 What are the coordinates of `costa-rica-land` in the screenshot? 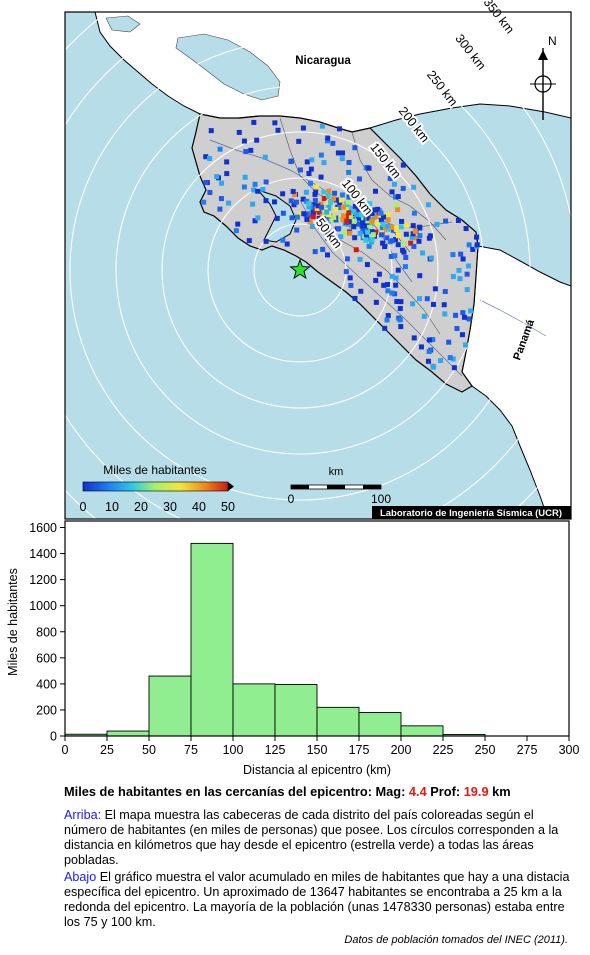 It's located at (335, 253).